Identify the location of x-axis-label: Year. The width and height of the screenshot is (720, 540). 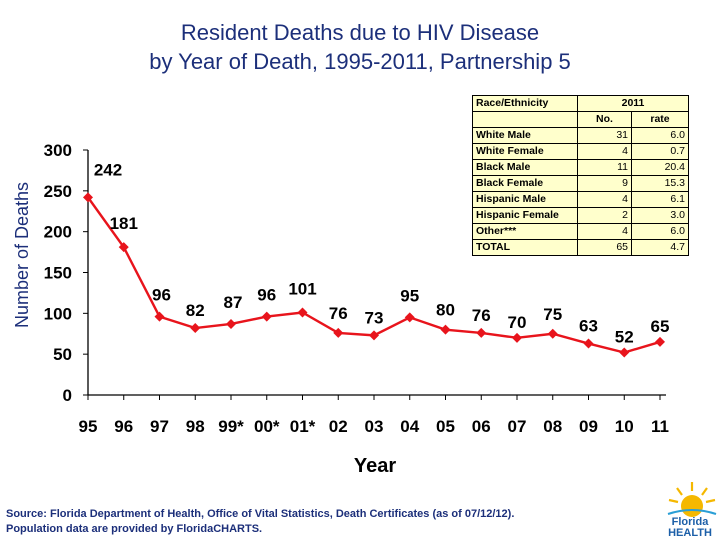
(375, 466).